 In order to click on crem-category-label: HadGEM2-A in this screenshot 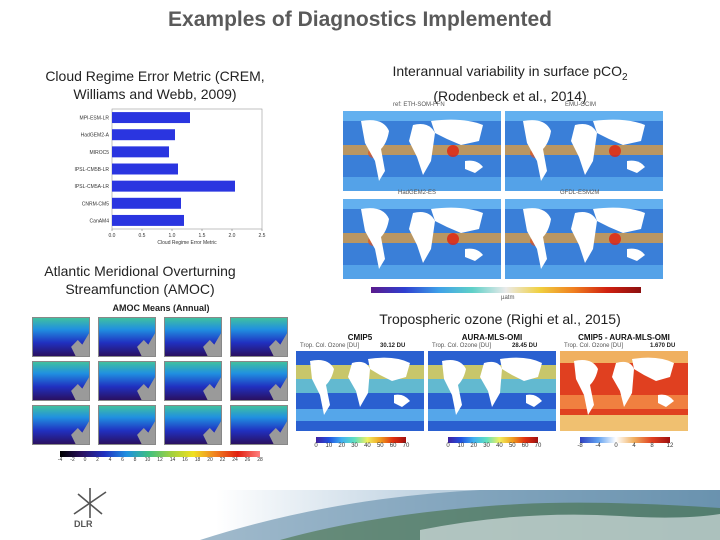, I will do `click(95, 136)`.